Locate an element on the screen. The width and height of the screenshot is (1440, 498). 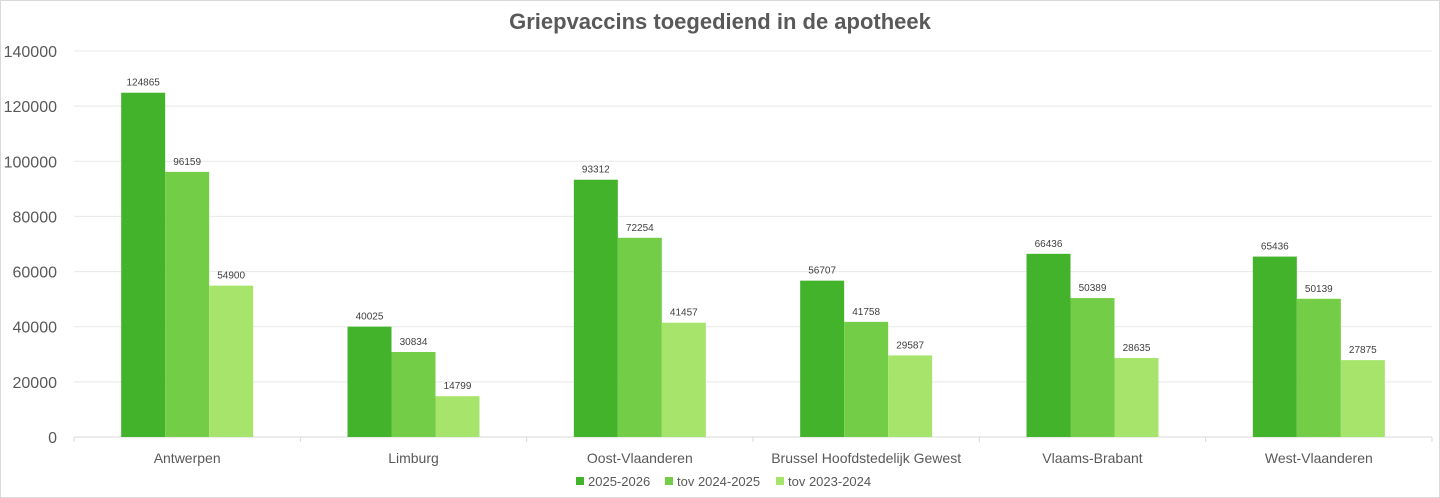
data-label: 14799 is located at coordinates (458, 386).